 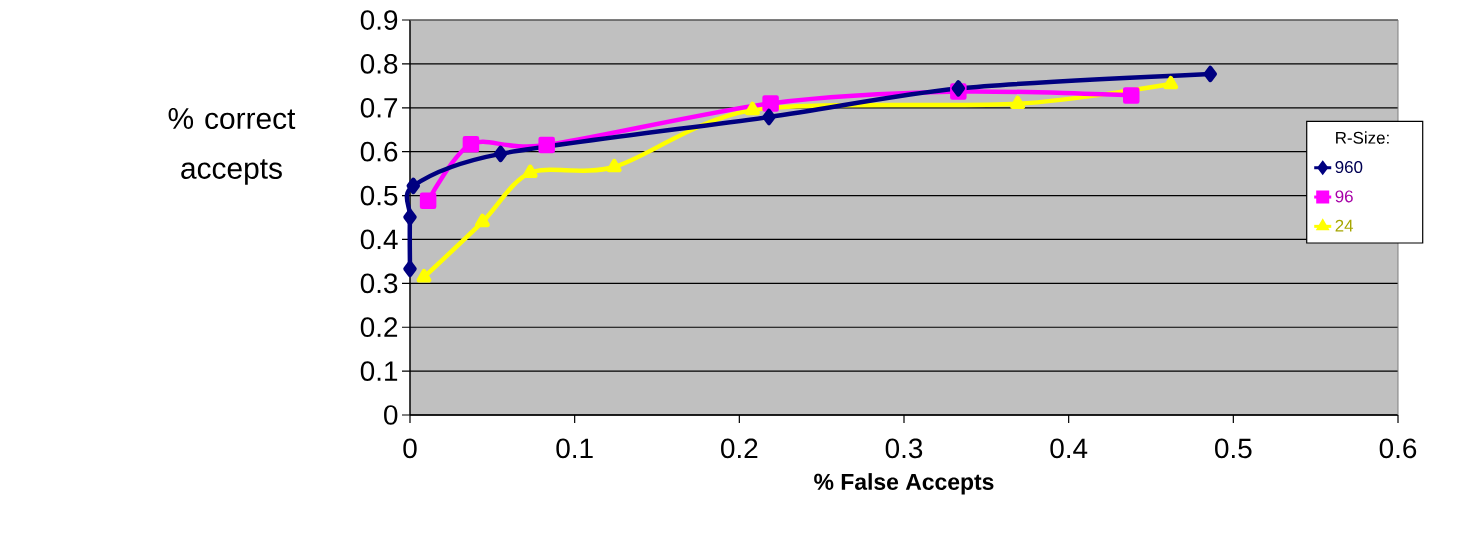 What do you see at coordinates (1344, 225) in the screenshot?
I see `legend-label: 24` at bounding box center [1344, 225].